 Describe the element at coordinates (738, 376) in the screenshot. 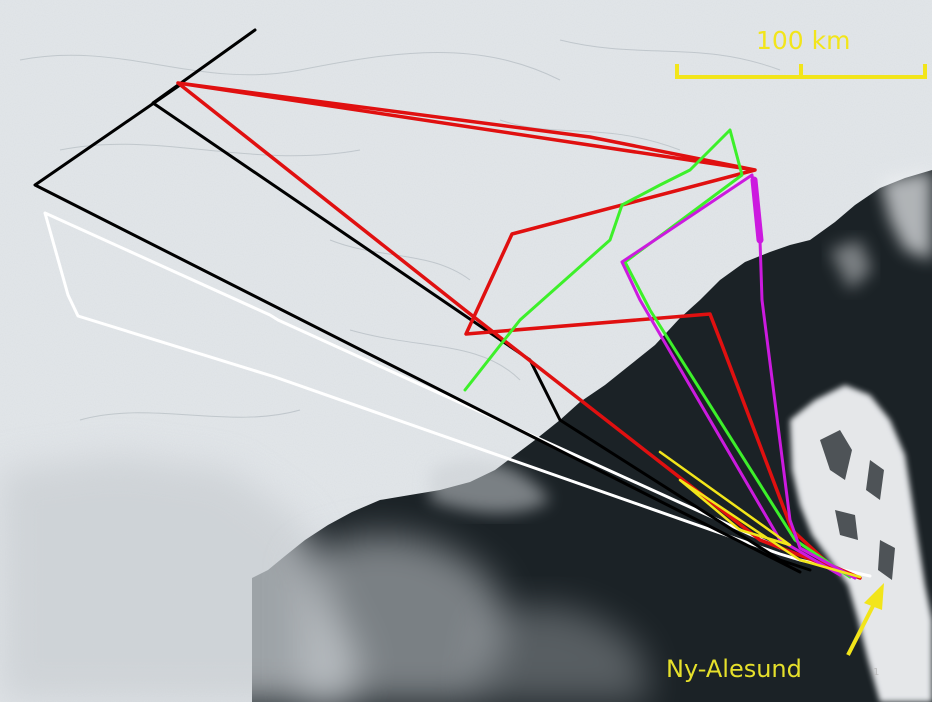

I see `flight-track-magenta` at that location.